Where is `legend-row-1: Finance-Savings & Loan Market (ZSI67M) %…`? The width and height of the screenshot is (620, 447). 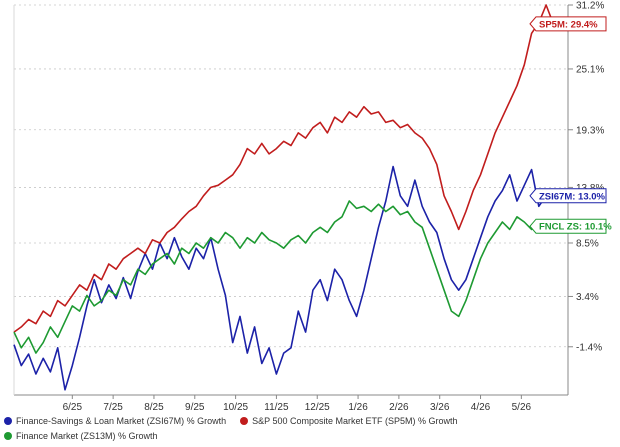
legend-row-1: Finance-Savings & Loan Market (ZSI67M) %… is located at coordinates (310, 420).